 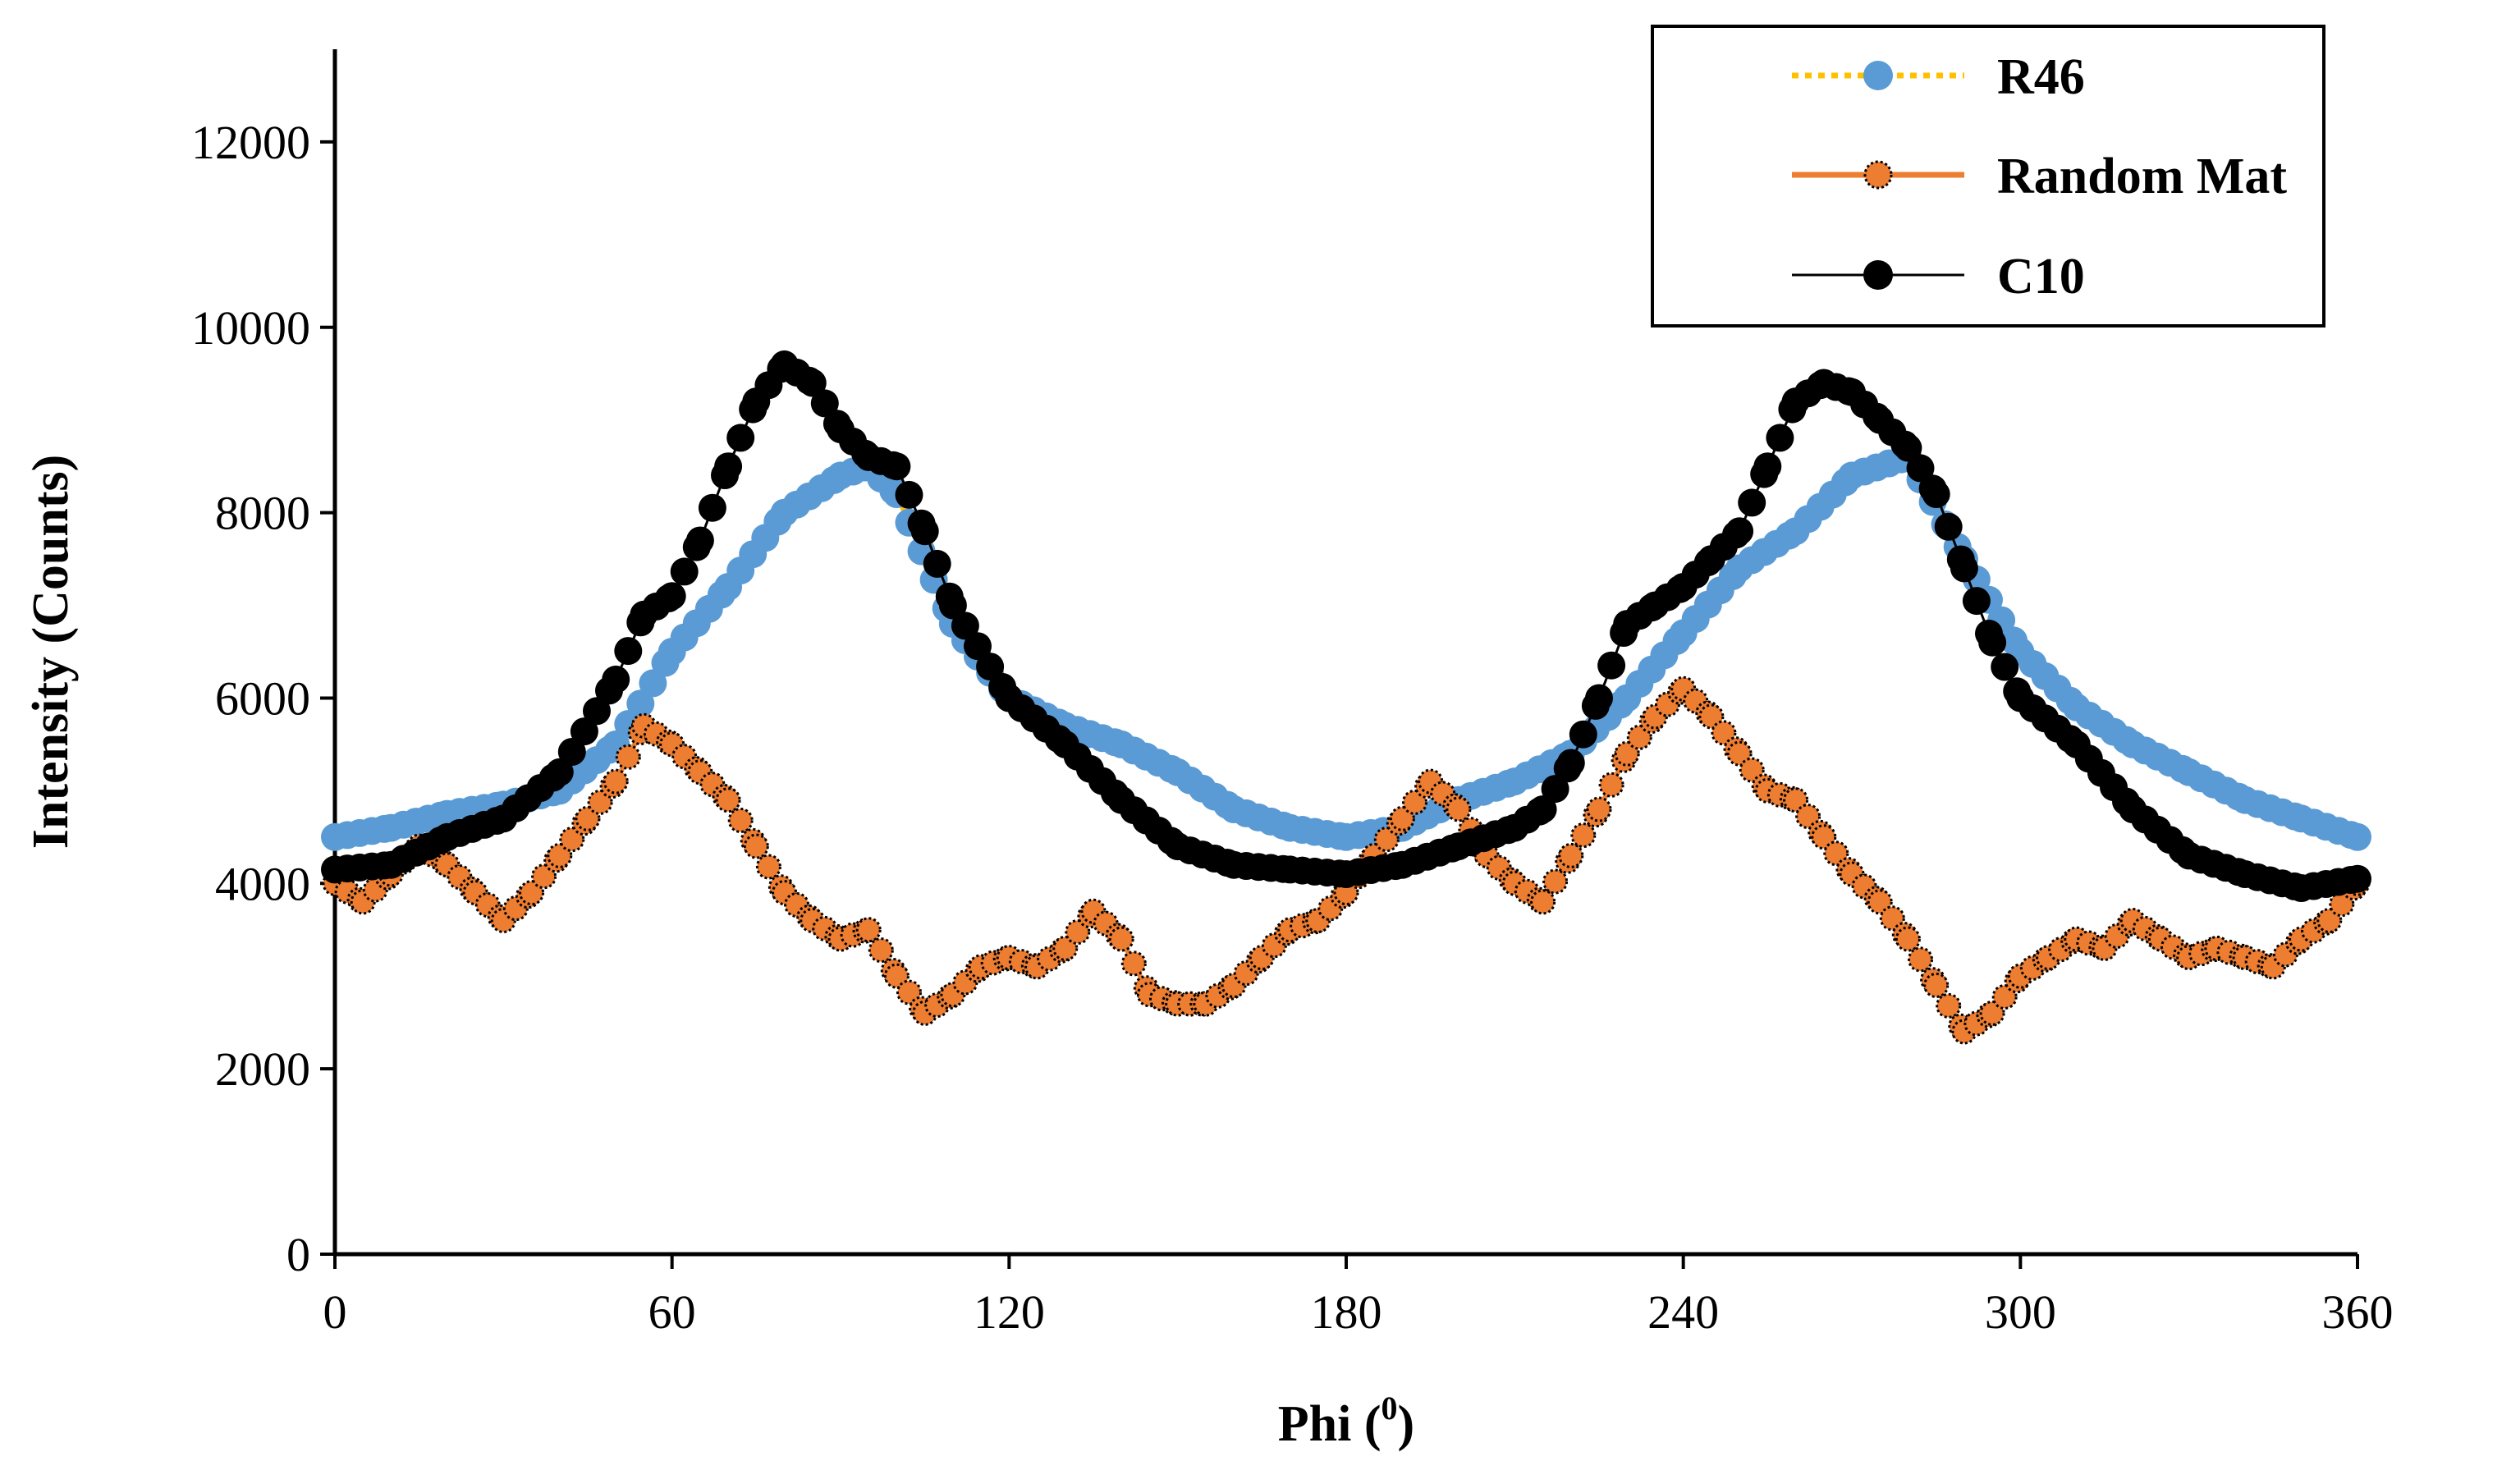 I want to click on y-tick-label: 12000, so click(x=250, y=142).